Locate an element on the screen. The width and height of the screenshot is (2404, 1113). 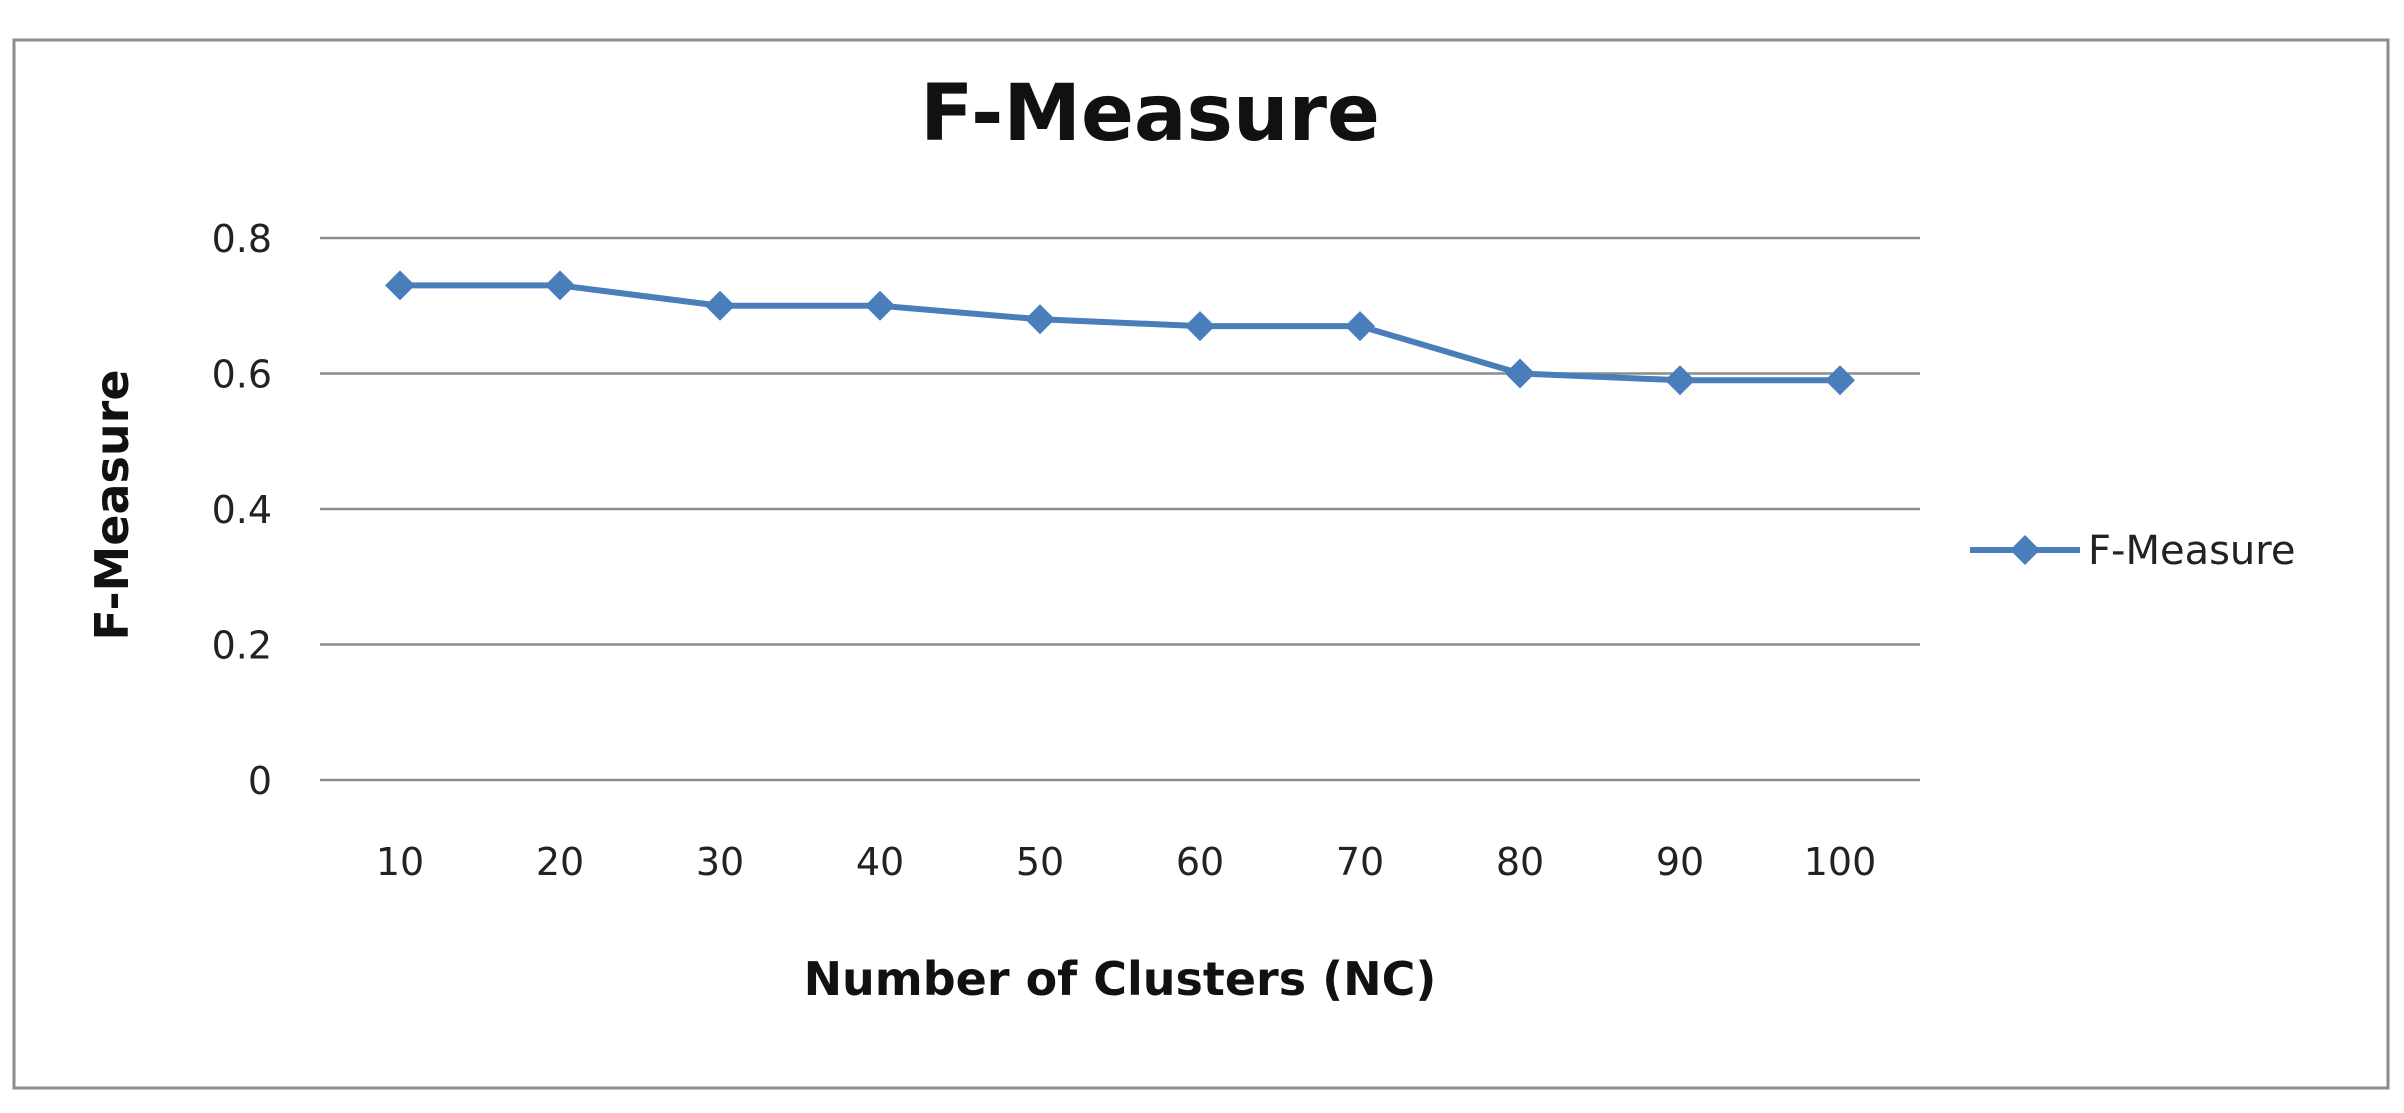
x-tick-label: 100 is located at coordinates (1840, 862).